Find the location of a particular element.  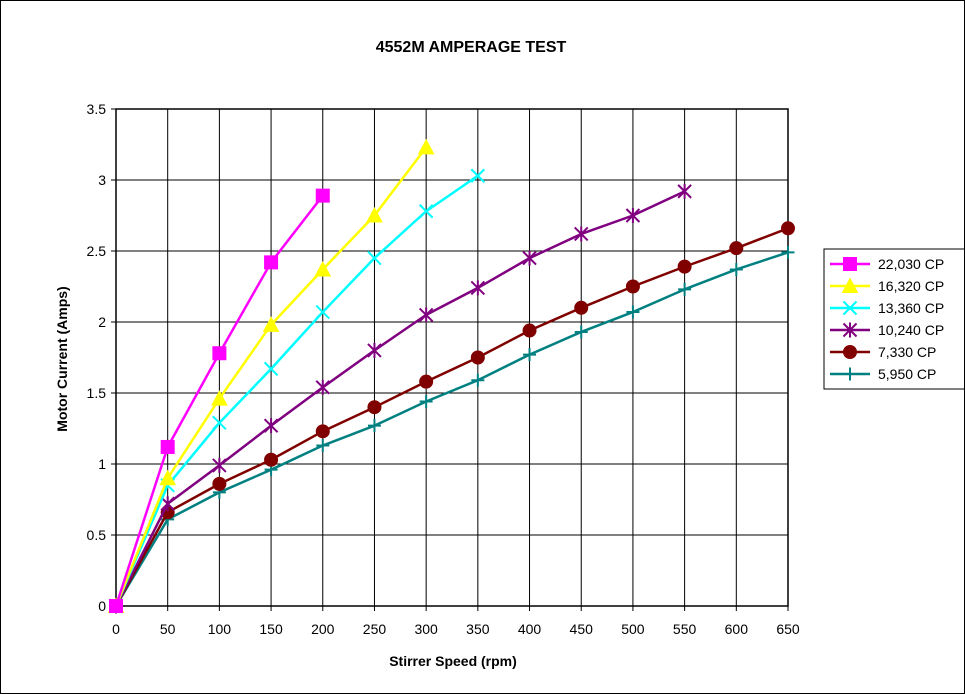

x-tick-label: 50 is located at coordinates (168, 629).